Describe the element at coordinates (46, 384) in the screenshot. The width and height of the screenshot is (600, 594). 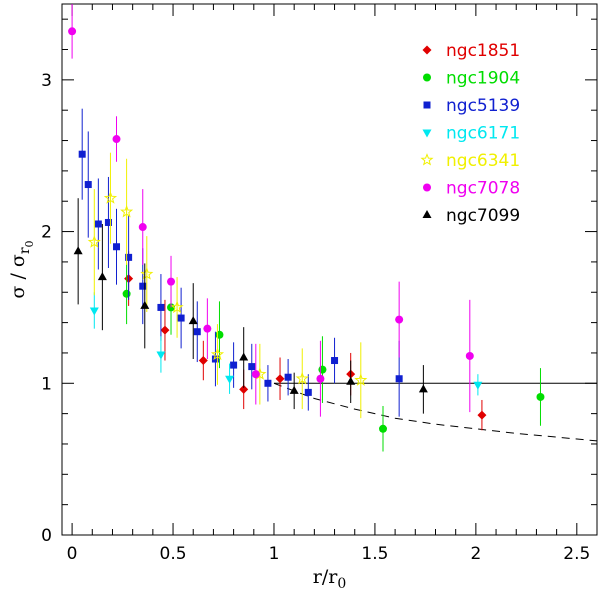
I see `y-tick-label: 1` at that location.